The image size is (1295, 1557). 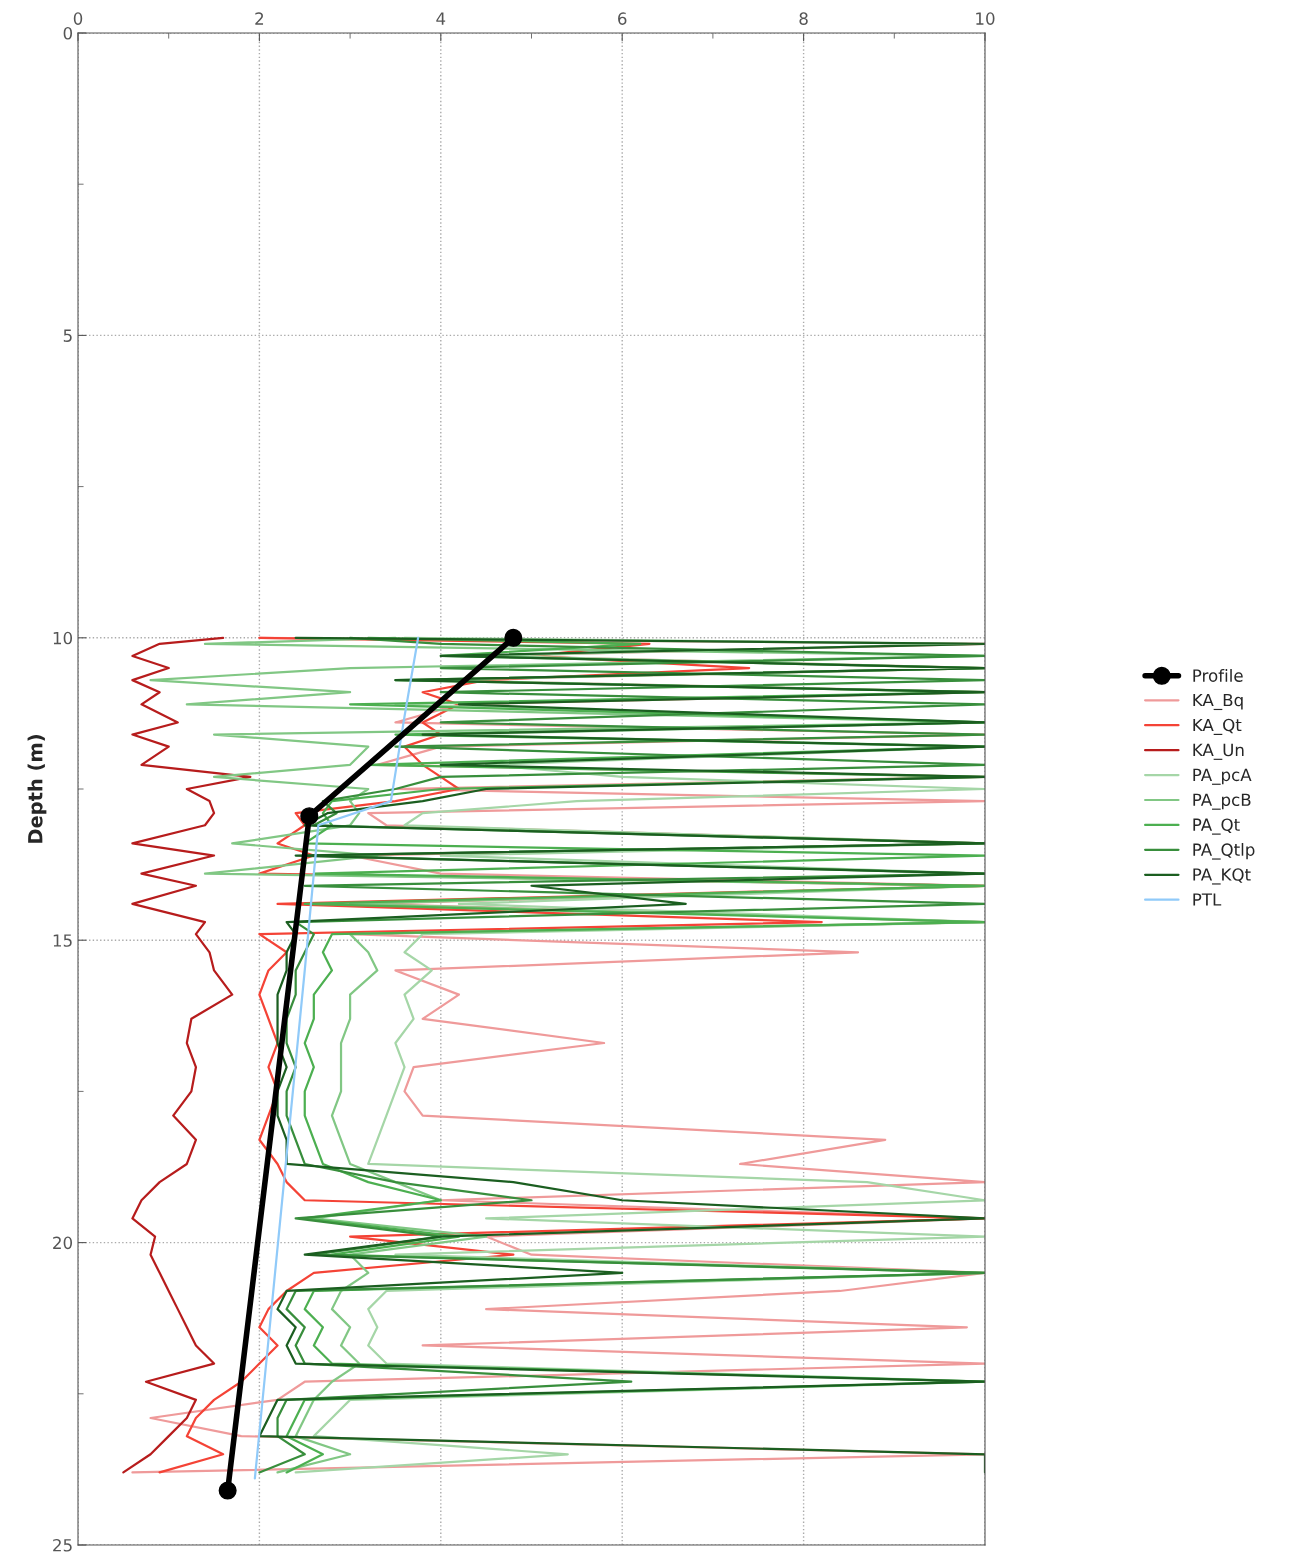 What do you see at coordinates (78, 18) in the screenshot?
I see `x-tick-label: 0` at bounding box center [78, 18].